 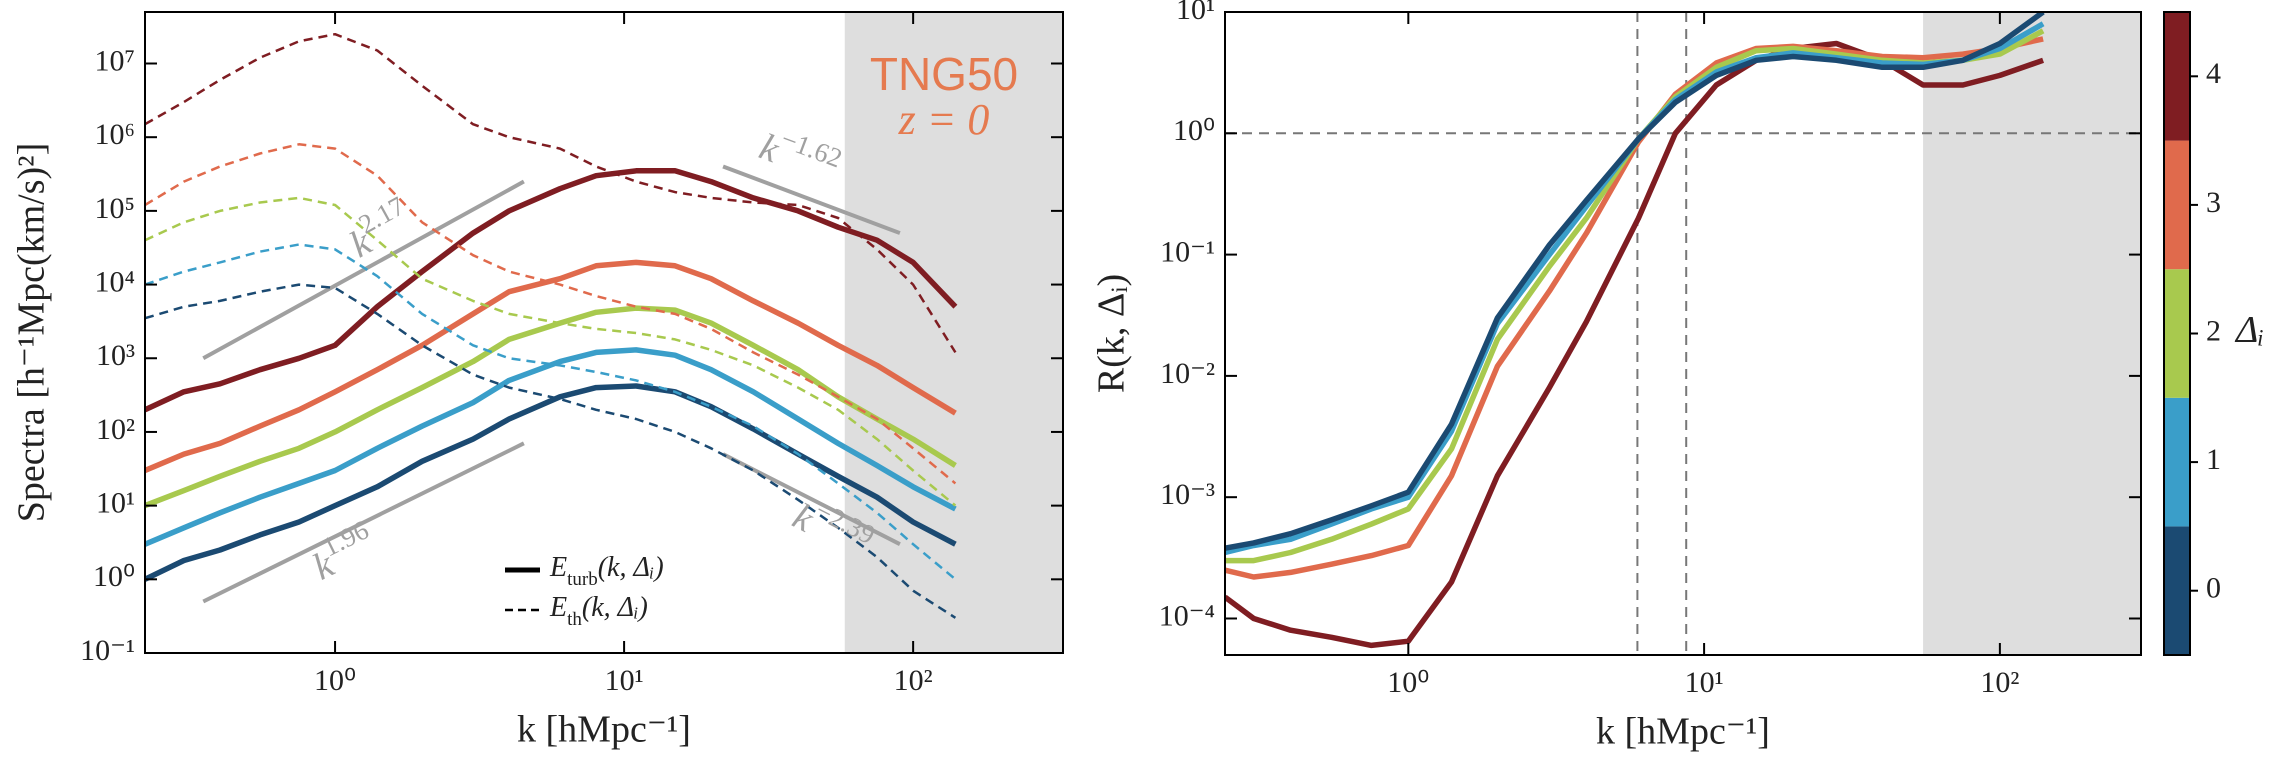 What do you see at coordinates (2213, 202) in the screenshot?
I see `colorbar-tick-label: 3` at bounding box center [2213, 202].